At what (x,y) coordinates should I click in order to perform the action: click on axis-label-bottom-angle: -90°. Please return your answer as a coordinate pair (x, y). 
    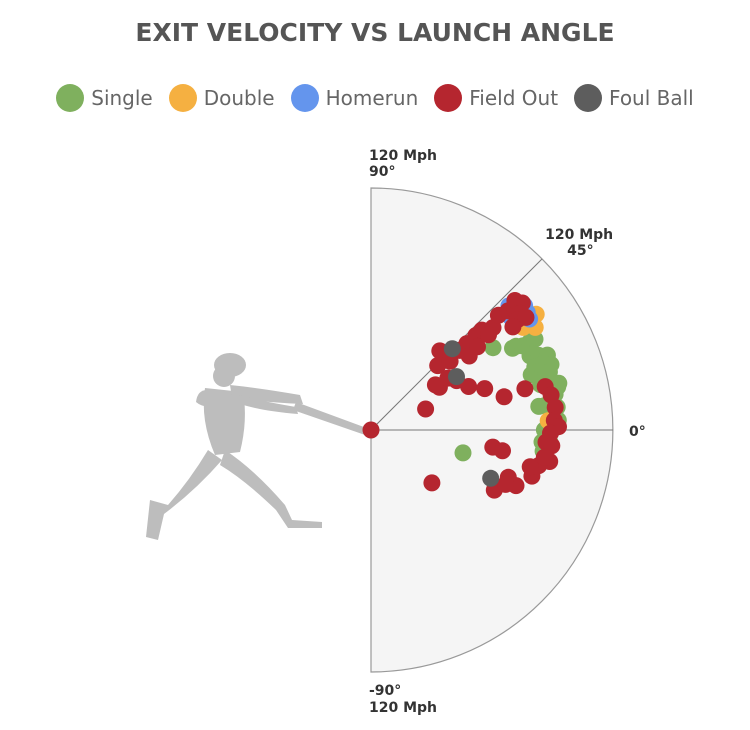
    Looking at the image, I should click on (385, 691).